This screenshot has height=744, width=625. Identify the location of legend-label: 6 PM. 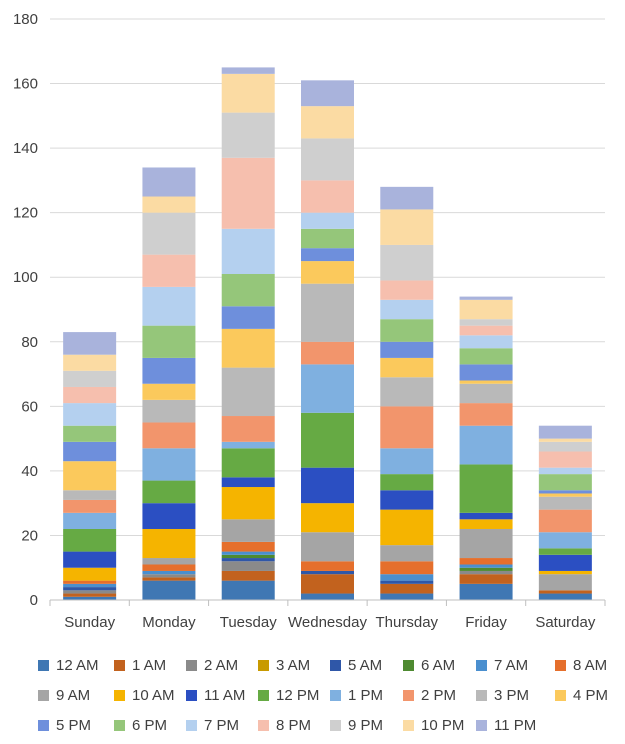
(150, 725).